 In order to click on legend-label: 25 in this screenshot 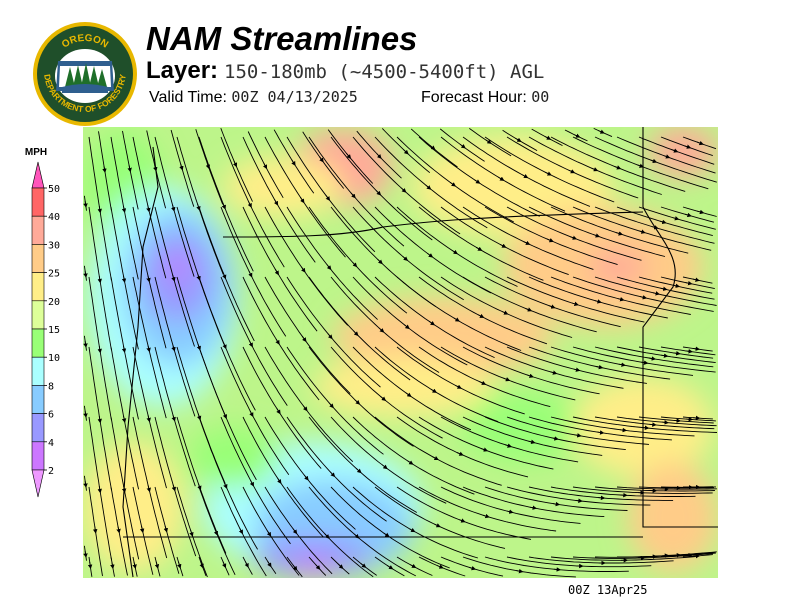, I will do `click(54, 274)`.